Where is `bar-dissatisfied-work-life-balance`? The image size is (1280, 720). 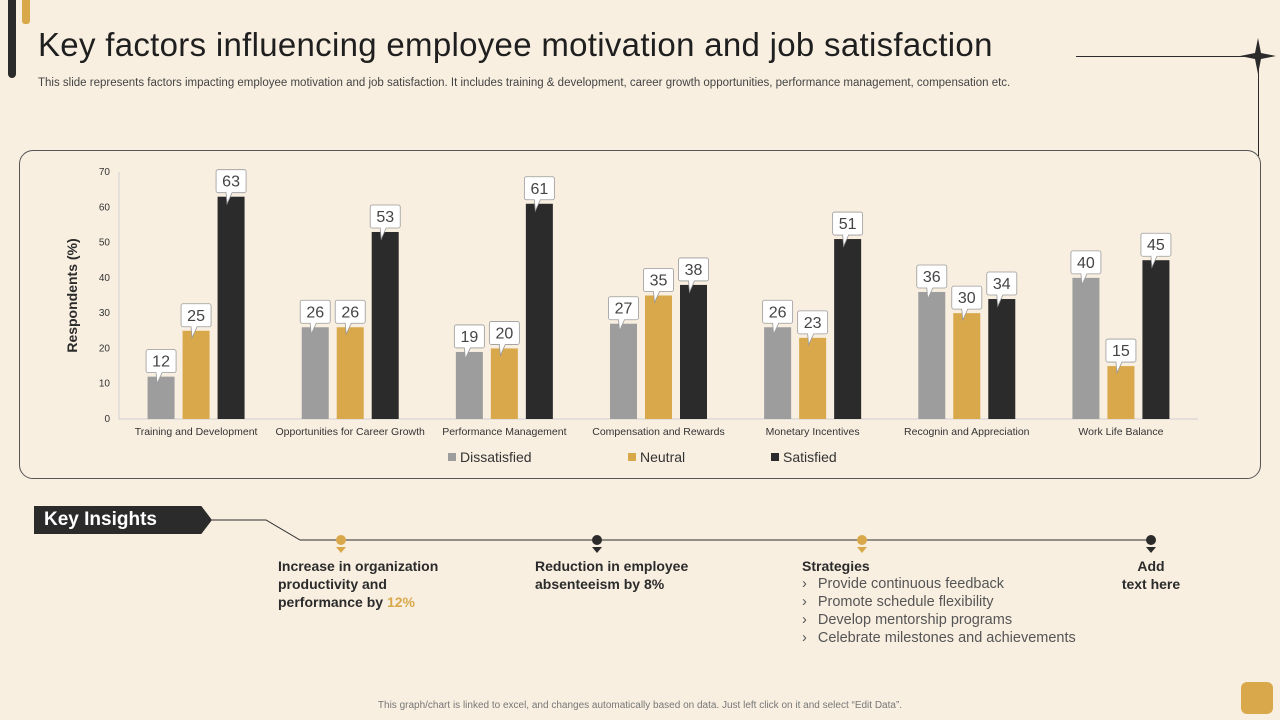
bar-dissatisfied-work-life-balance is located at coordinates (1086, 348).